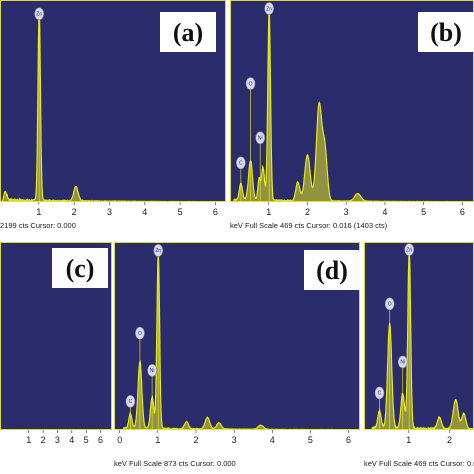 Image resolution: width=474 pixels, height=474 pixels. I want to click on x-tick-label: 0, so click(119, 440).